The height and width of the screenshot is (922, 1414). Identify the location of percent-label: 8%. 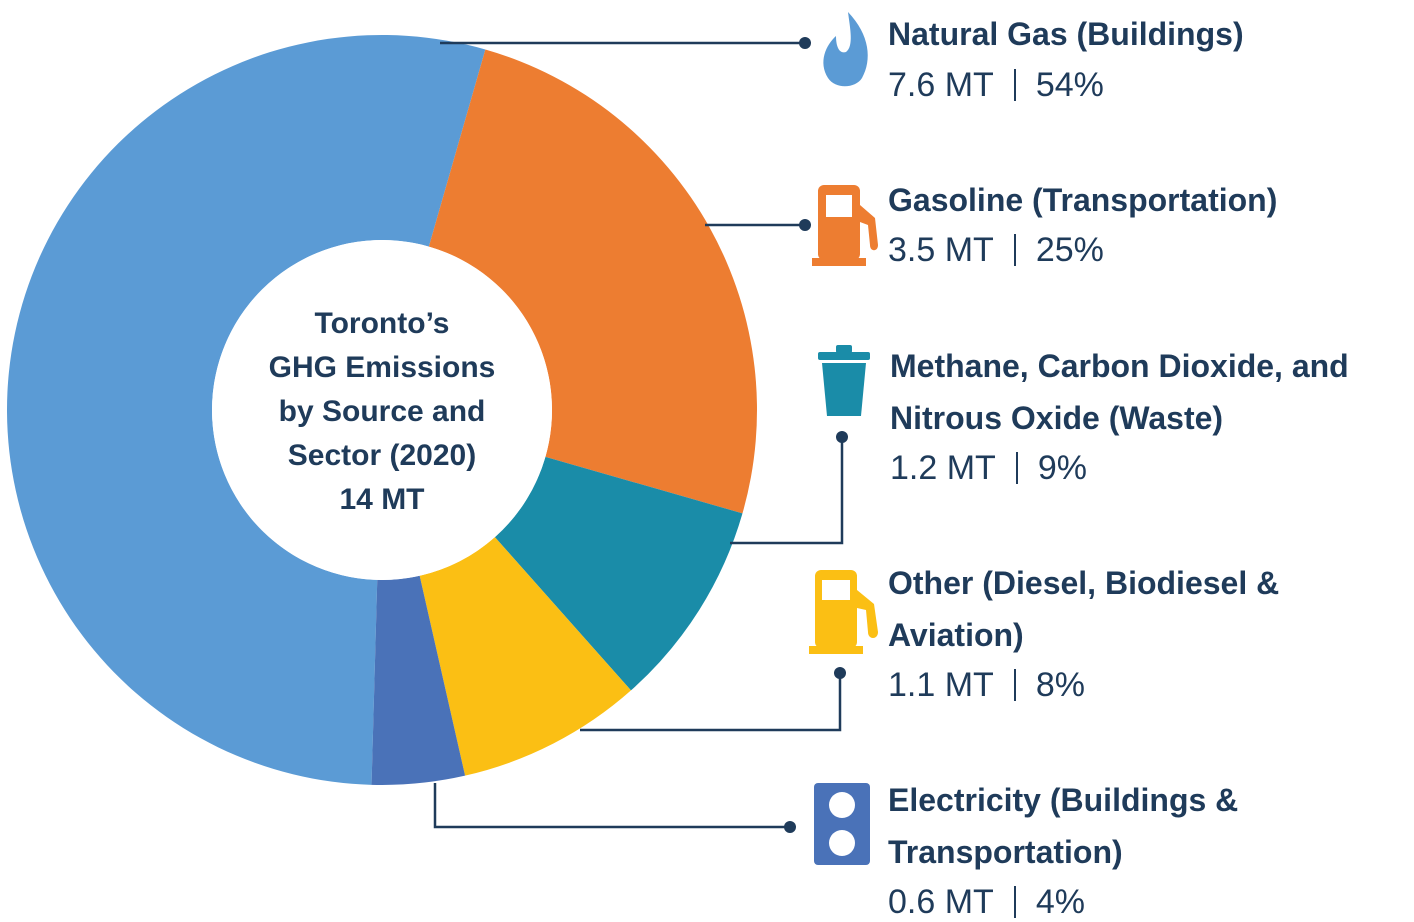
(1060, 685).